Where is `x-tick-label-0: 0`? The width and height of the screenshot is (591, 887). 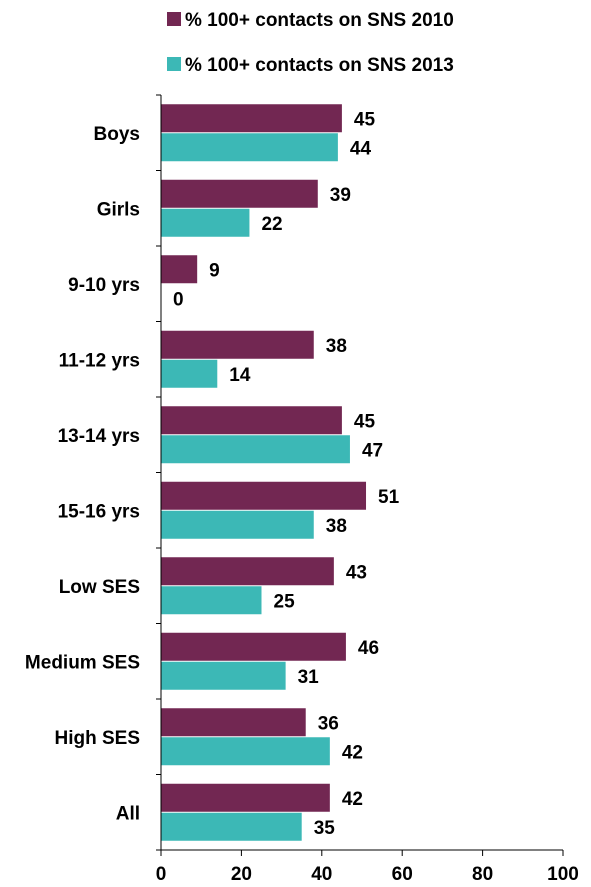 x-tick-label-0: 0 is located at coordinates (161, 874).